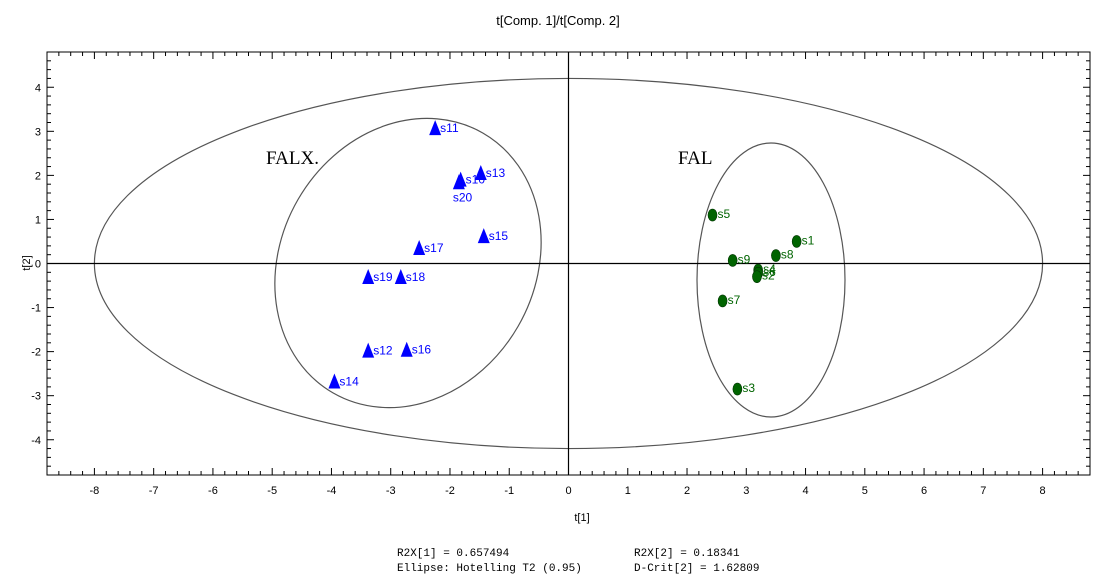 Image resolution: width=1117 pixels, height=583 pixels. Describe the element at coordinates (808, 240) in the screenshot. I see `point-label-s1: s1` at that location.